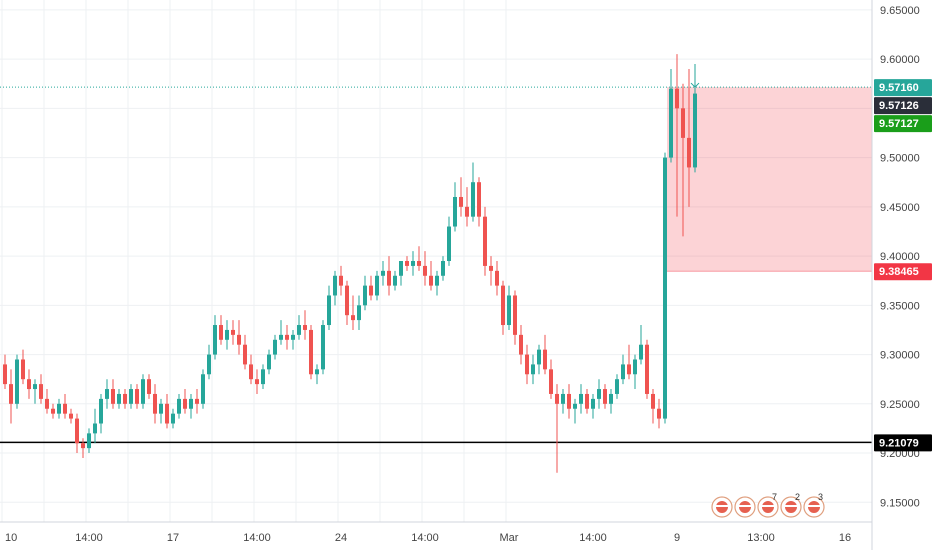 The height and width of the screenshot is (550, 932). Describe the element at coordinates (791, 505) in the screenshot. I see `event-flag-icon: 2` at that location.